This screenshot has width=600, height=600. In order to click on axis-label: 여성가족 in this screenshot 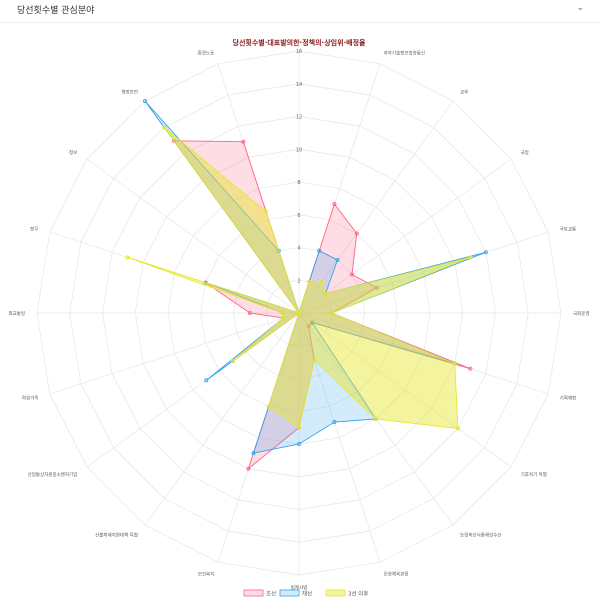, I will do `click(30, 398)`.